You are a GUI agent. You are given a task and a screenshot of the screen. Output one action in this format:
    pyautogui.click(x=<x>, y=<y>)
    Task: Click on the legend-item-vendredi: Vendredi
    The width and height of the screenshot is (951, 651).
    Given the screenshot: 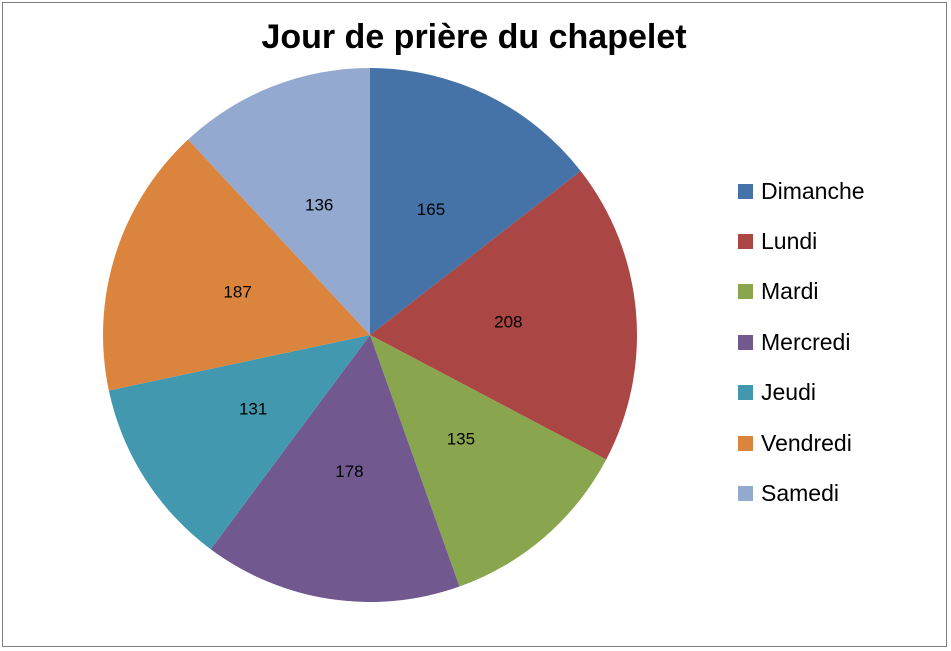 What is the action you would take?
    pyautogui.click(x=838, y=443)
    